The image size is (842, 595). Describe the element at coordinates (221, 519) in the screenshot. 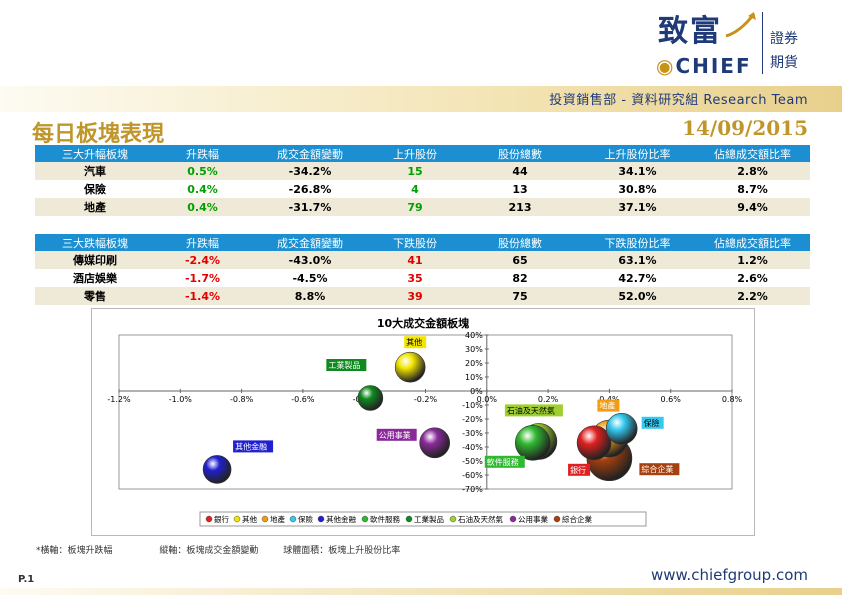

I see `legend-entry: 銀行` at that location.